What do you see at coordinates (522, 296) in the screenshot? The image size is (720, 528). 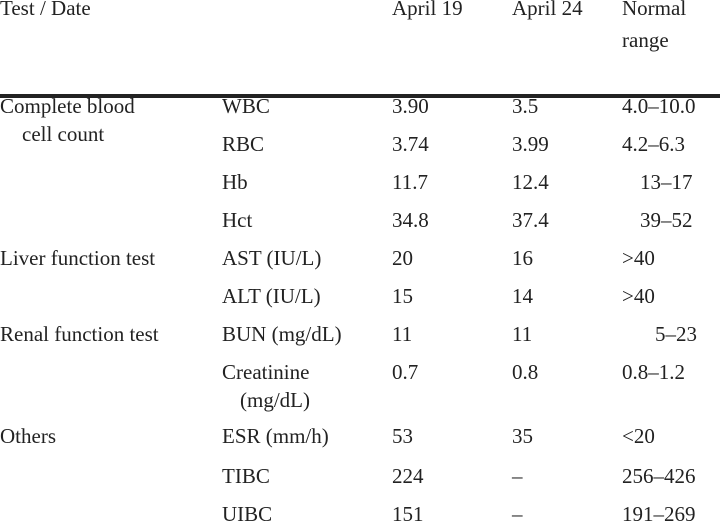 I see `april-24-value: 14` at bounding box center [522, 296].